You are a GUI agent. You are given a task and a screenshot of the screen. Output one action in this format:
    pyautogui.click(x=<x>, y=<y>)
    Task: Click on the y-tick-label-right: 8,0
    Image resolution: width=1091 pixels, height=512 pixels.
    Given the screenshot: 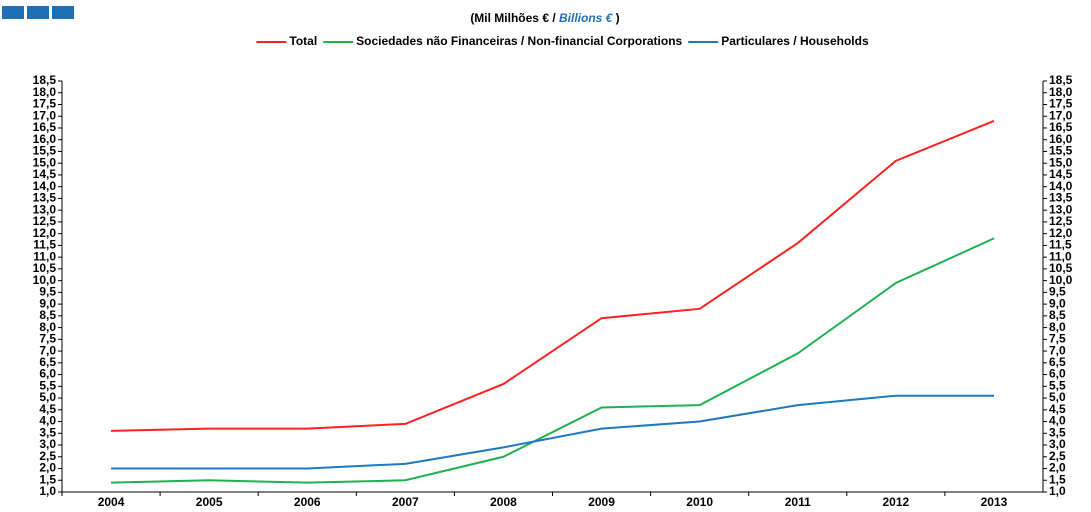 What is the action you would take?
    pyautogui.click(x=1057, y=327)
    